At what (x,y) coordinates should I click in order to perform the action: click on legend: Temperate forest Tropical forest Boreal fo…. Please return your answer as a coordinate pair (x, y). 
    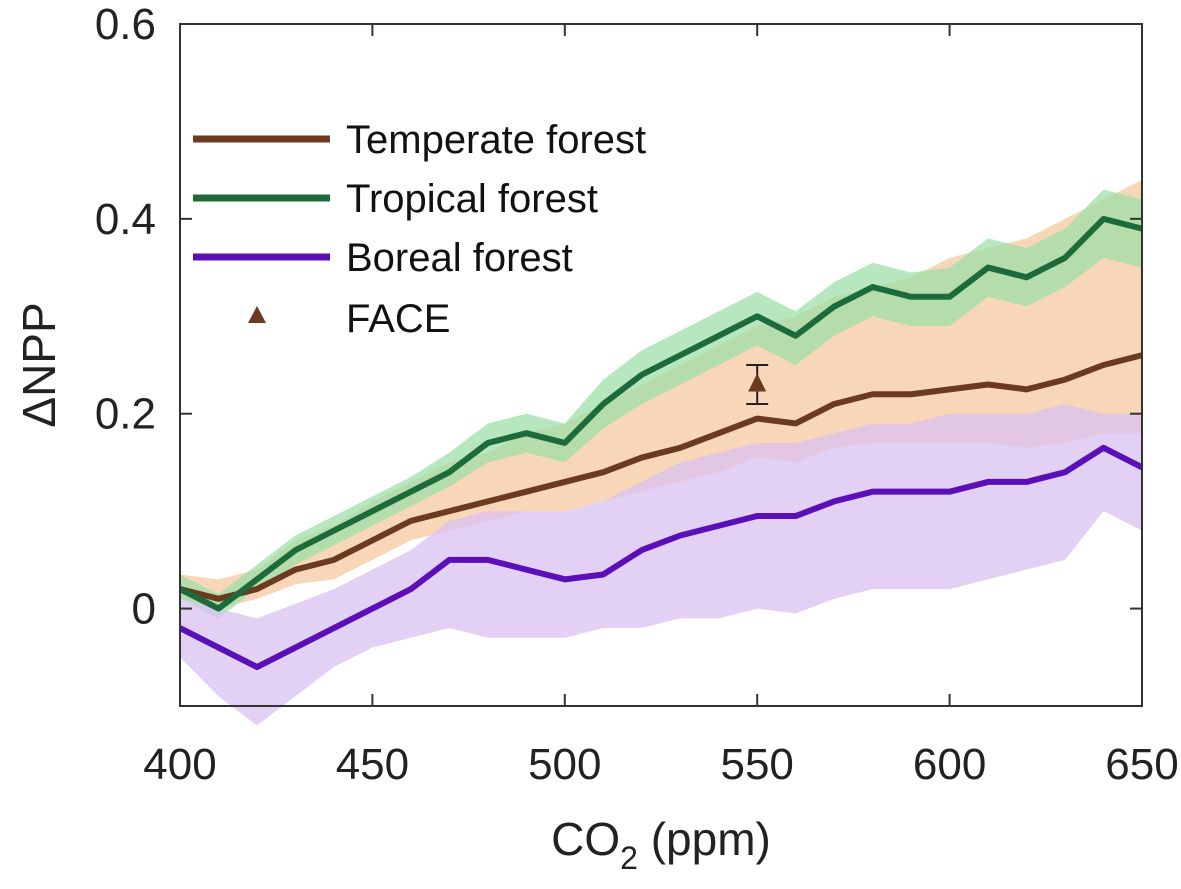
    Looking at the image, I should click on (419, 229).